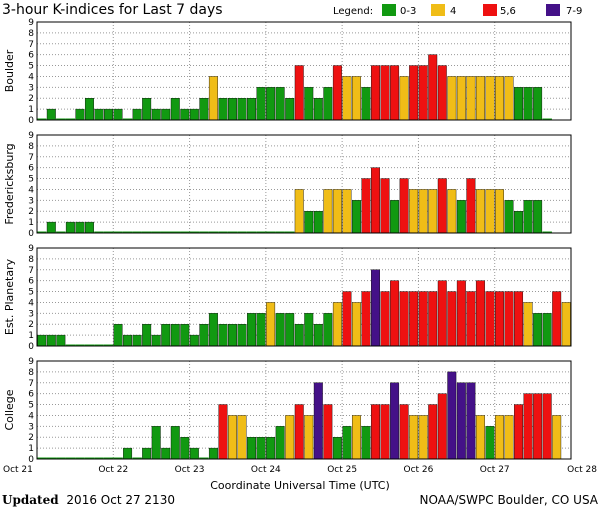 This screenshot has width=600, height=510. I want to click on x-axis-label: Coordinate Universal Time (UTC), so click(300, 485).